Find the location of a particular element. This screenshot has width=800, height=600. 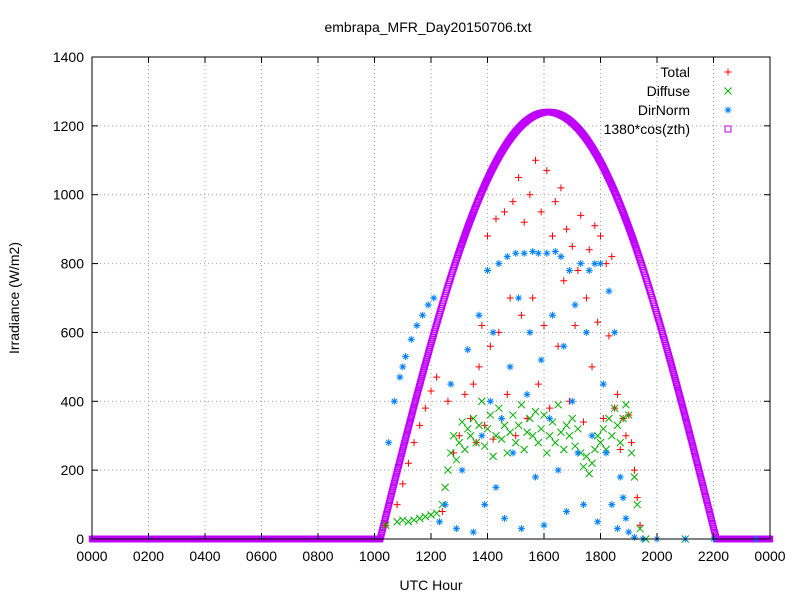

x-tick-label: 0600 is located at coordinates (261, 556).